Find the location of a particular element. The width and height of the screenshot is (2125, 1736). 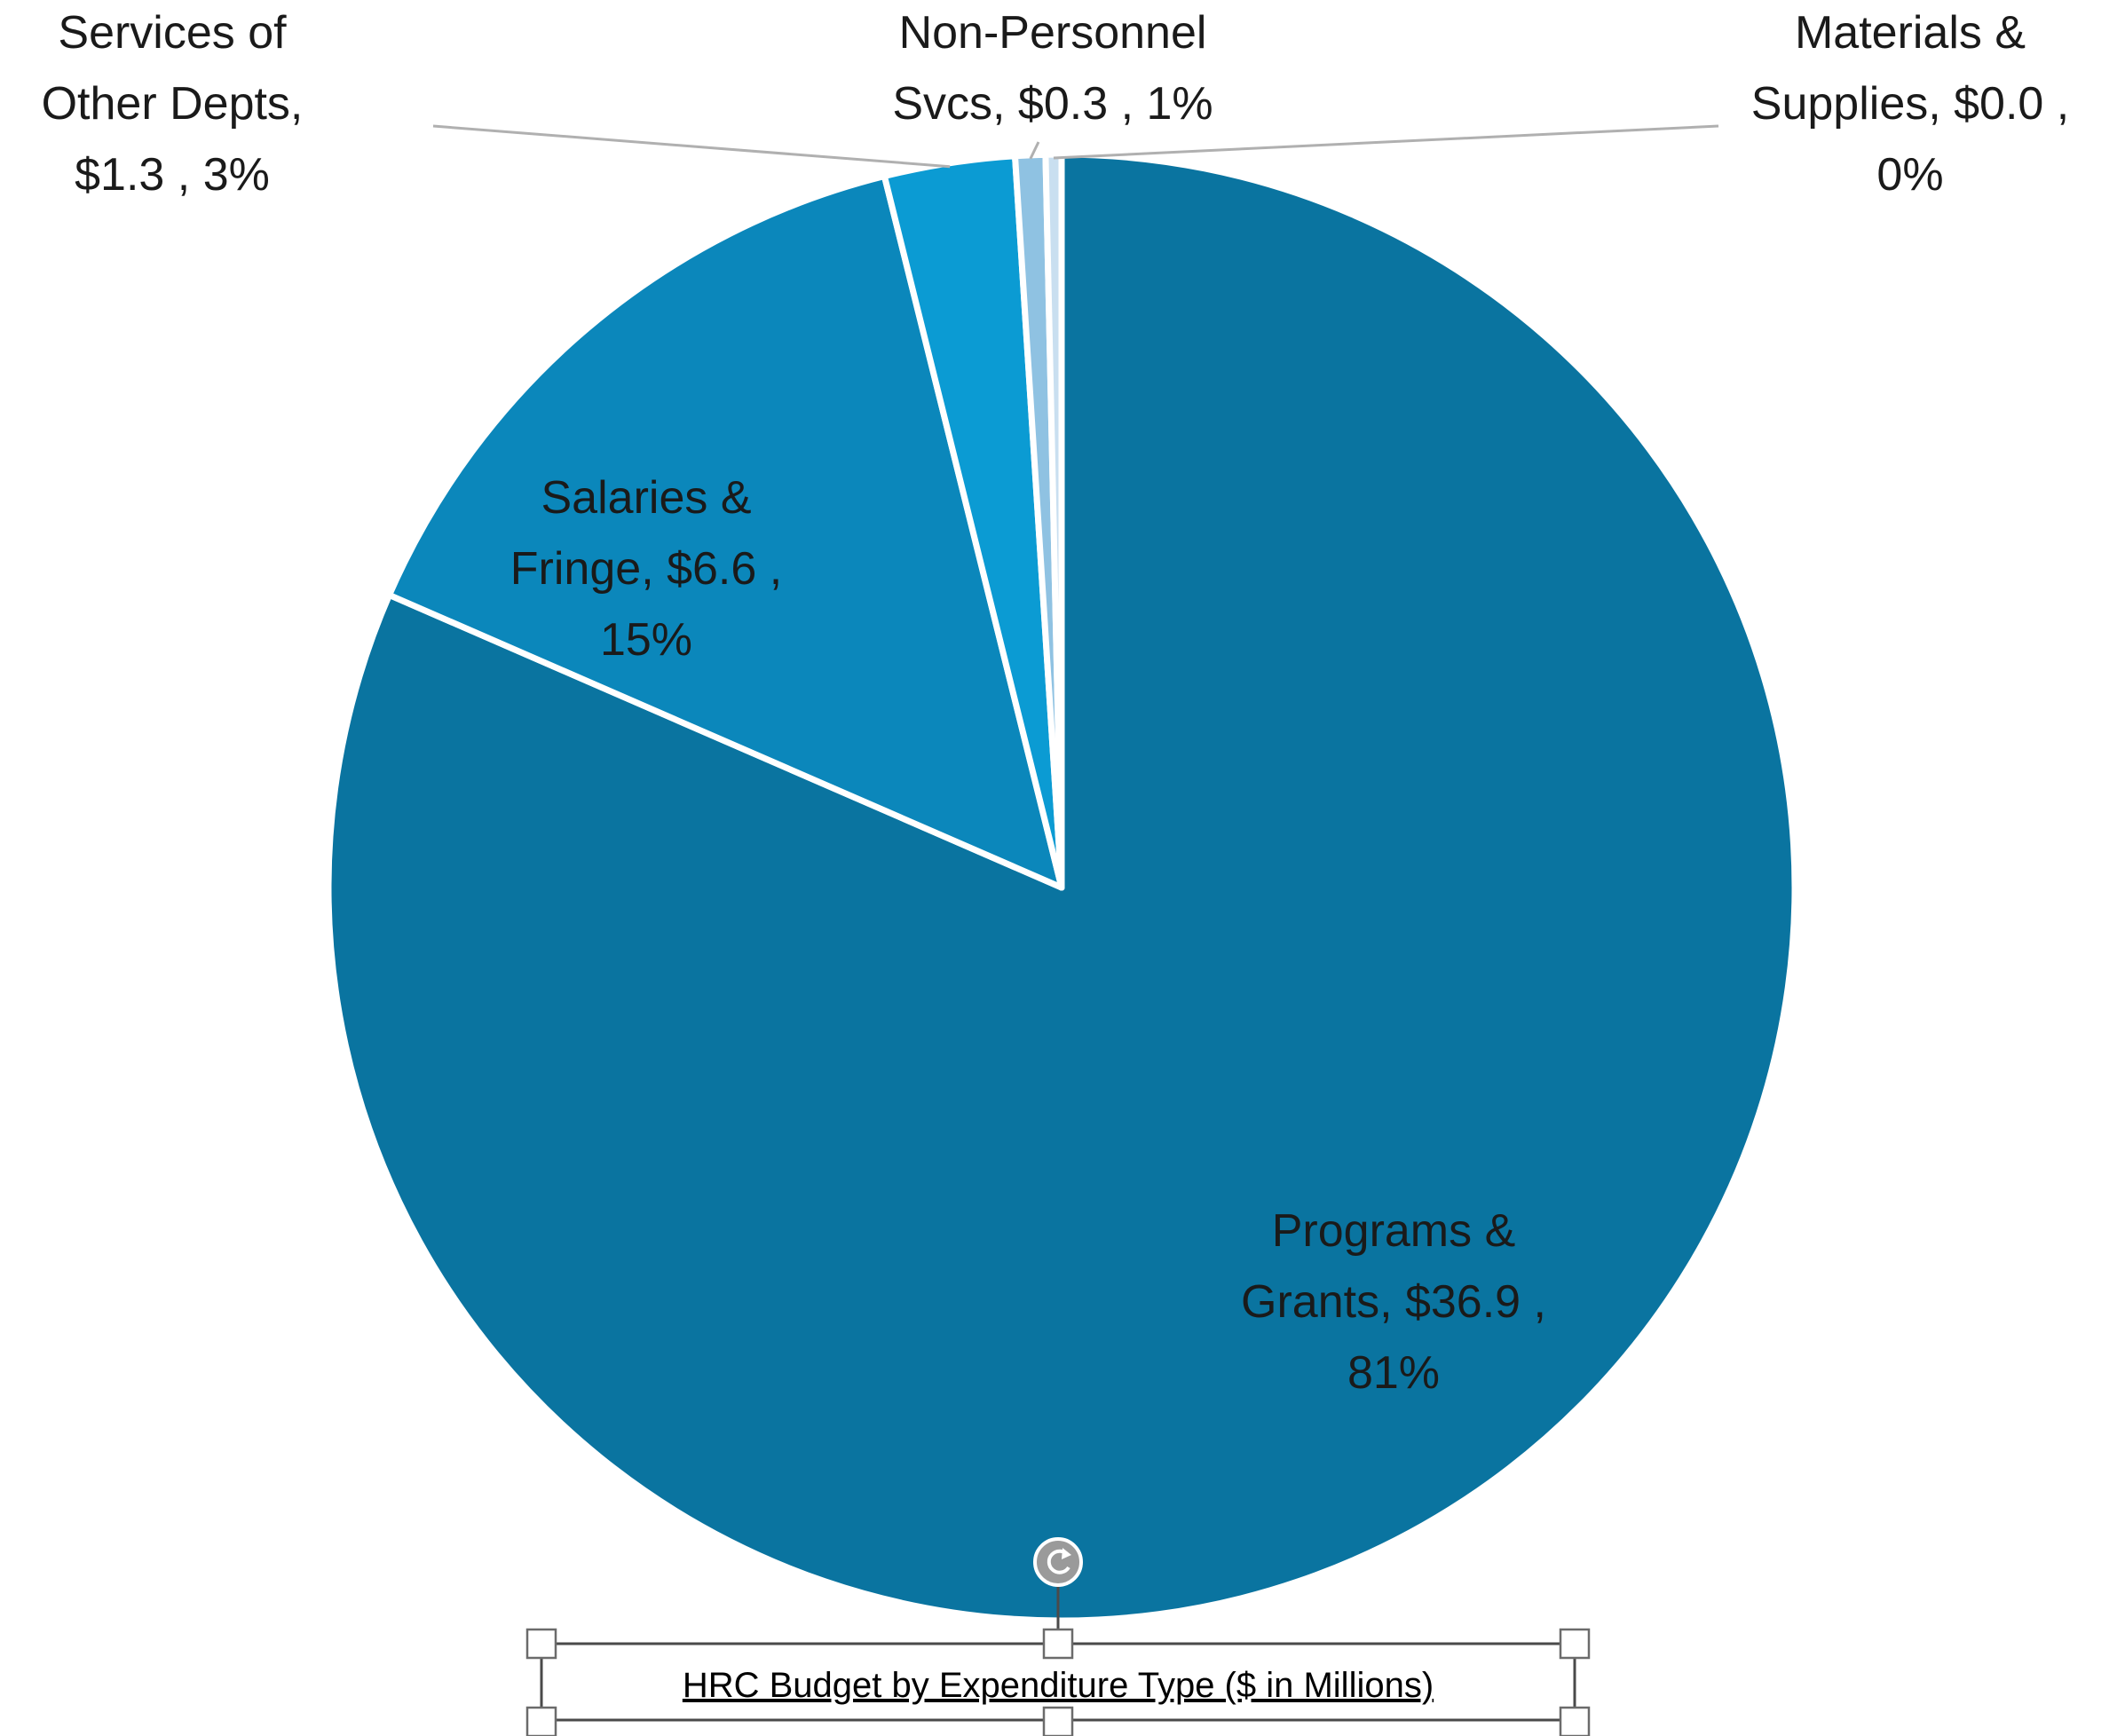

resize-handle-bottom-center is located at coordinates (1058, 1721).